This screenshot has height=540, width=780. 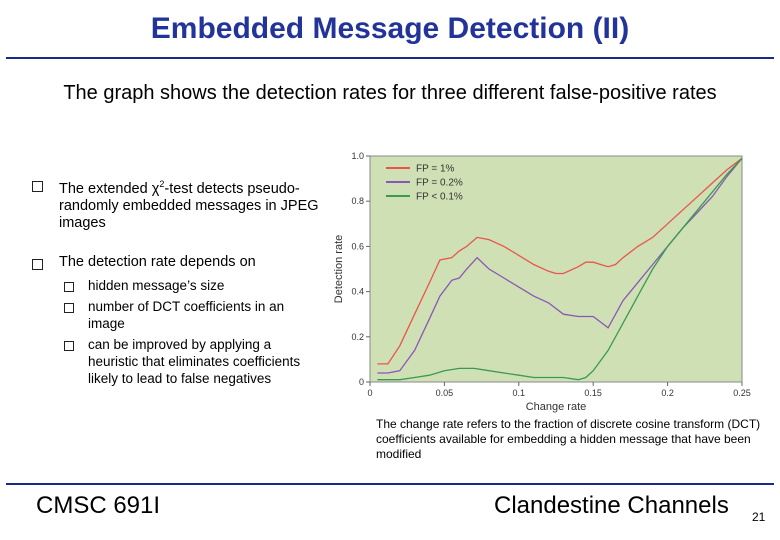 I want to click on bullet-chi-prefix: The extended, so click(x=105, y=188).